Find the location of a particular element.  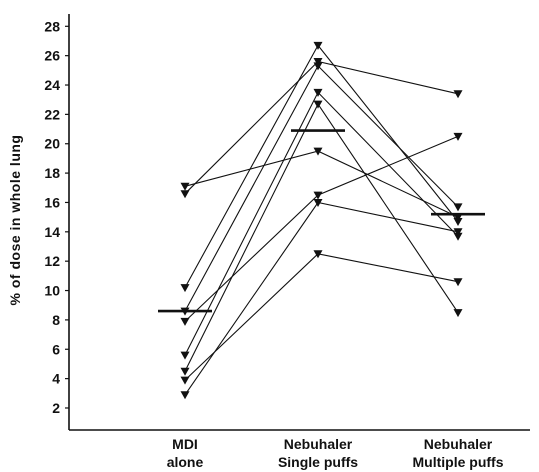

x-category-label-line2: alone is located at coordinates (185, 462).